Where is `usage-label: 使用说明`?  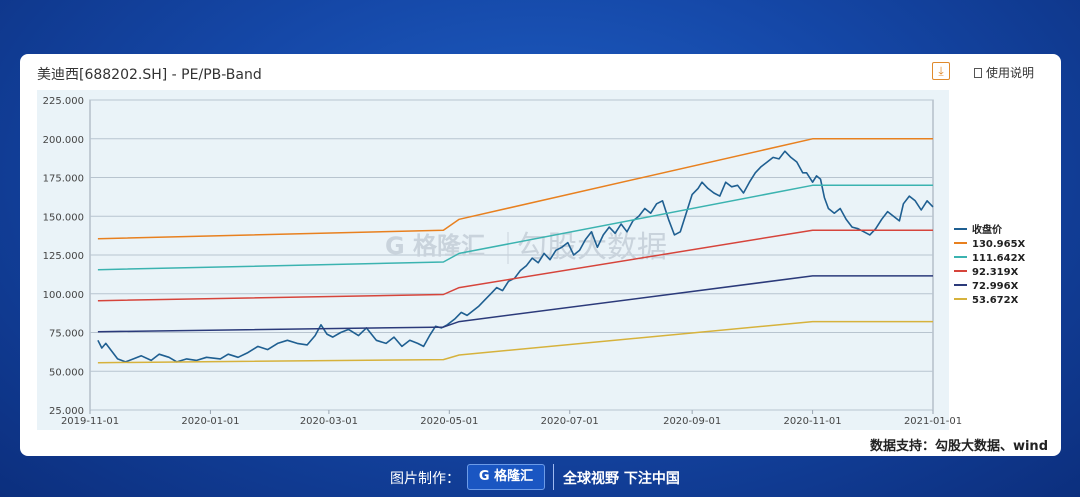
usage-label: 使用说明 is located at coordinates (1010, 73).